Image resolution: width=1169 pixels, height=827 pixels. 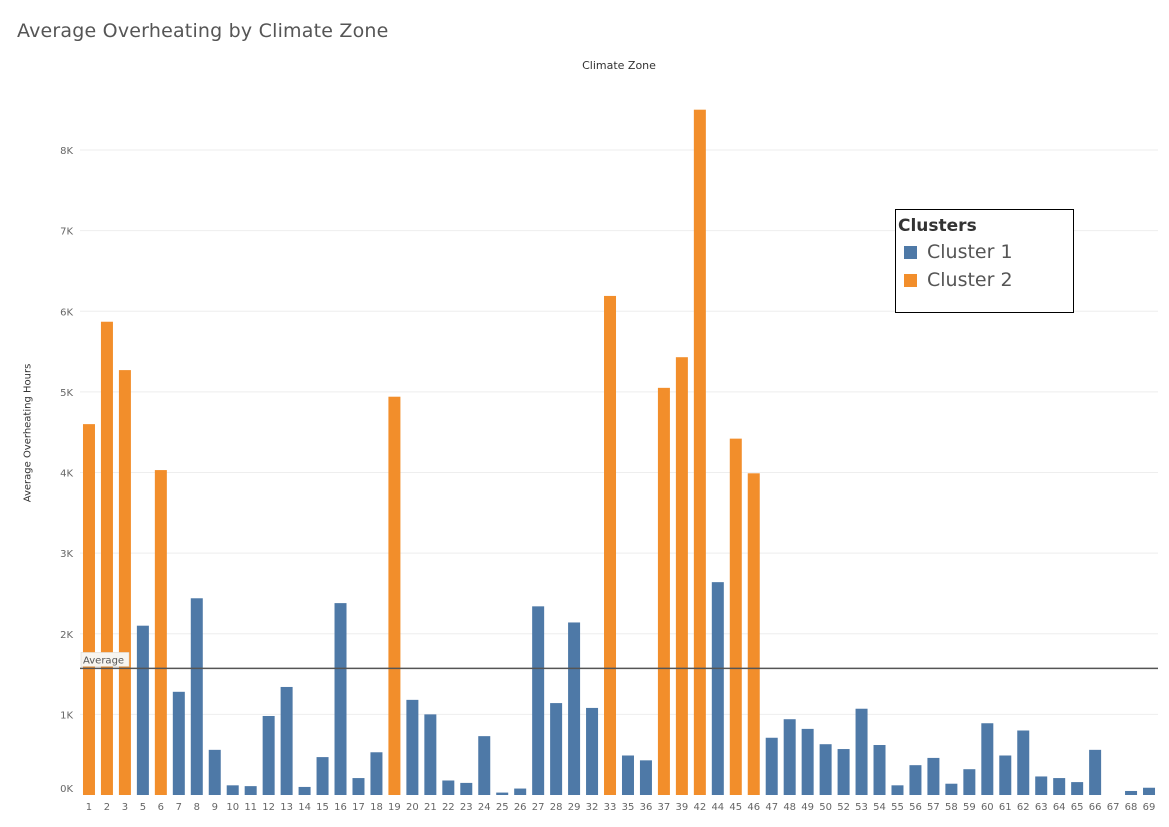 I want to click on average-reference: Average, so click(x=619, y=661).